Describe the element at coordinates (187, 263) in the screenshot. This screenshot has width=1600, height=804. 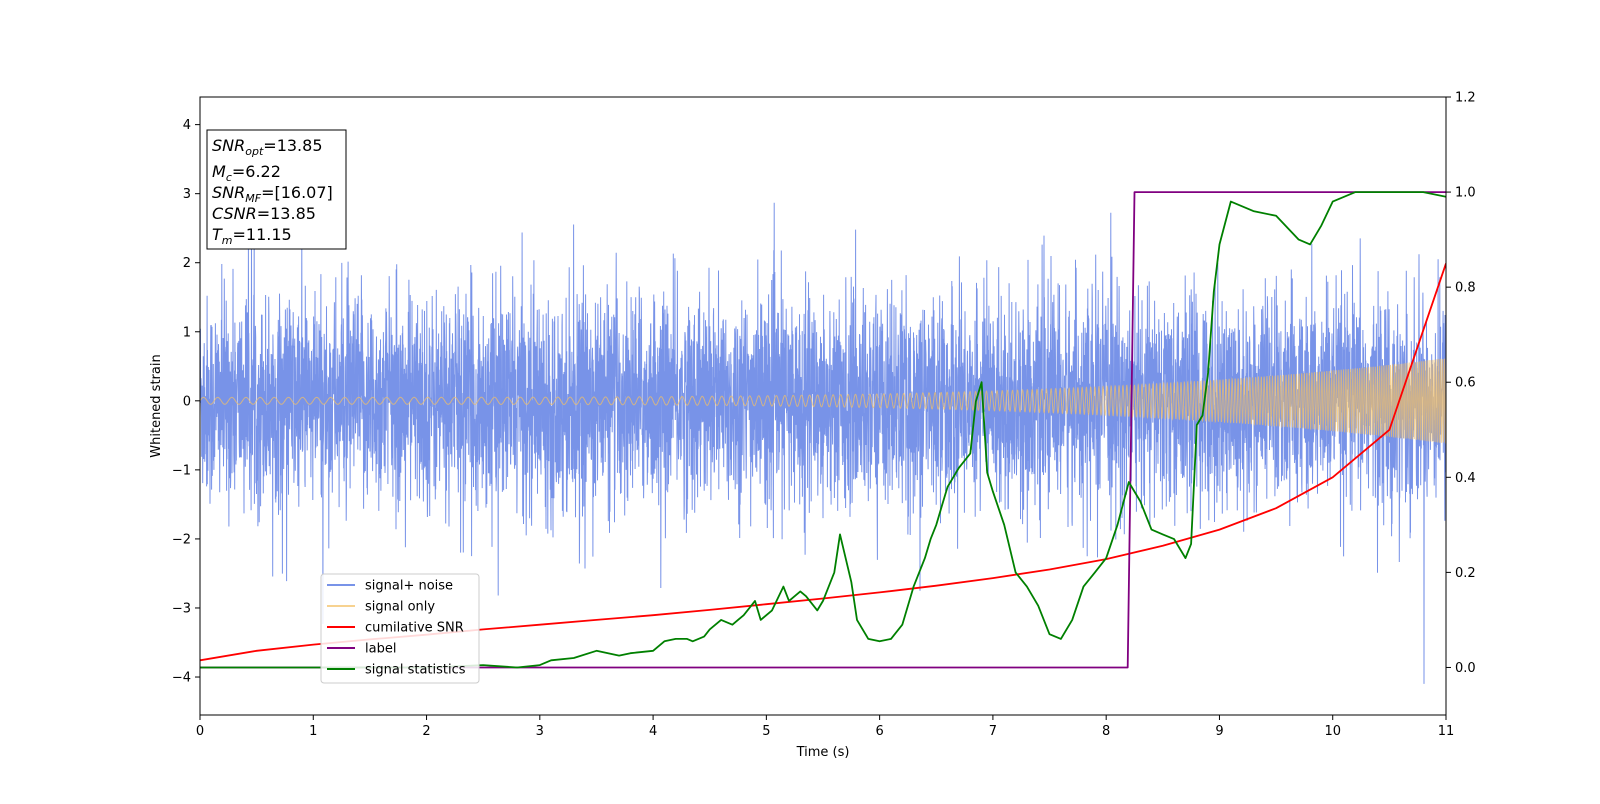
I see `y-tick-label: 2` at that location.